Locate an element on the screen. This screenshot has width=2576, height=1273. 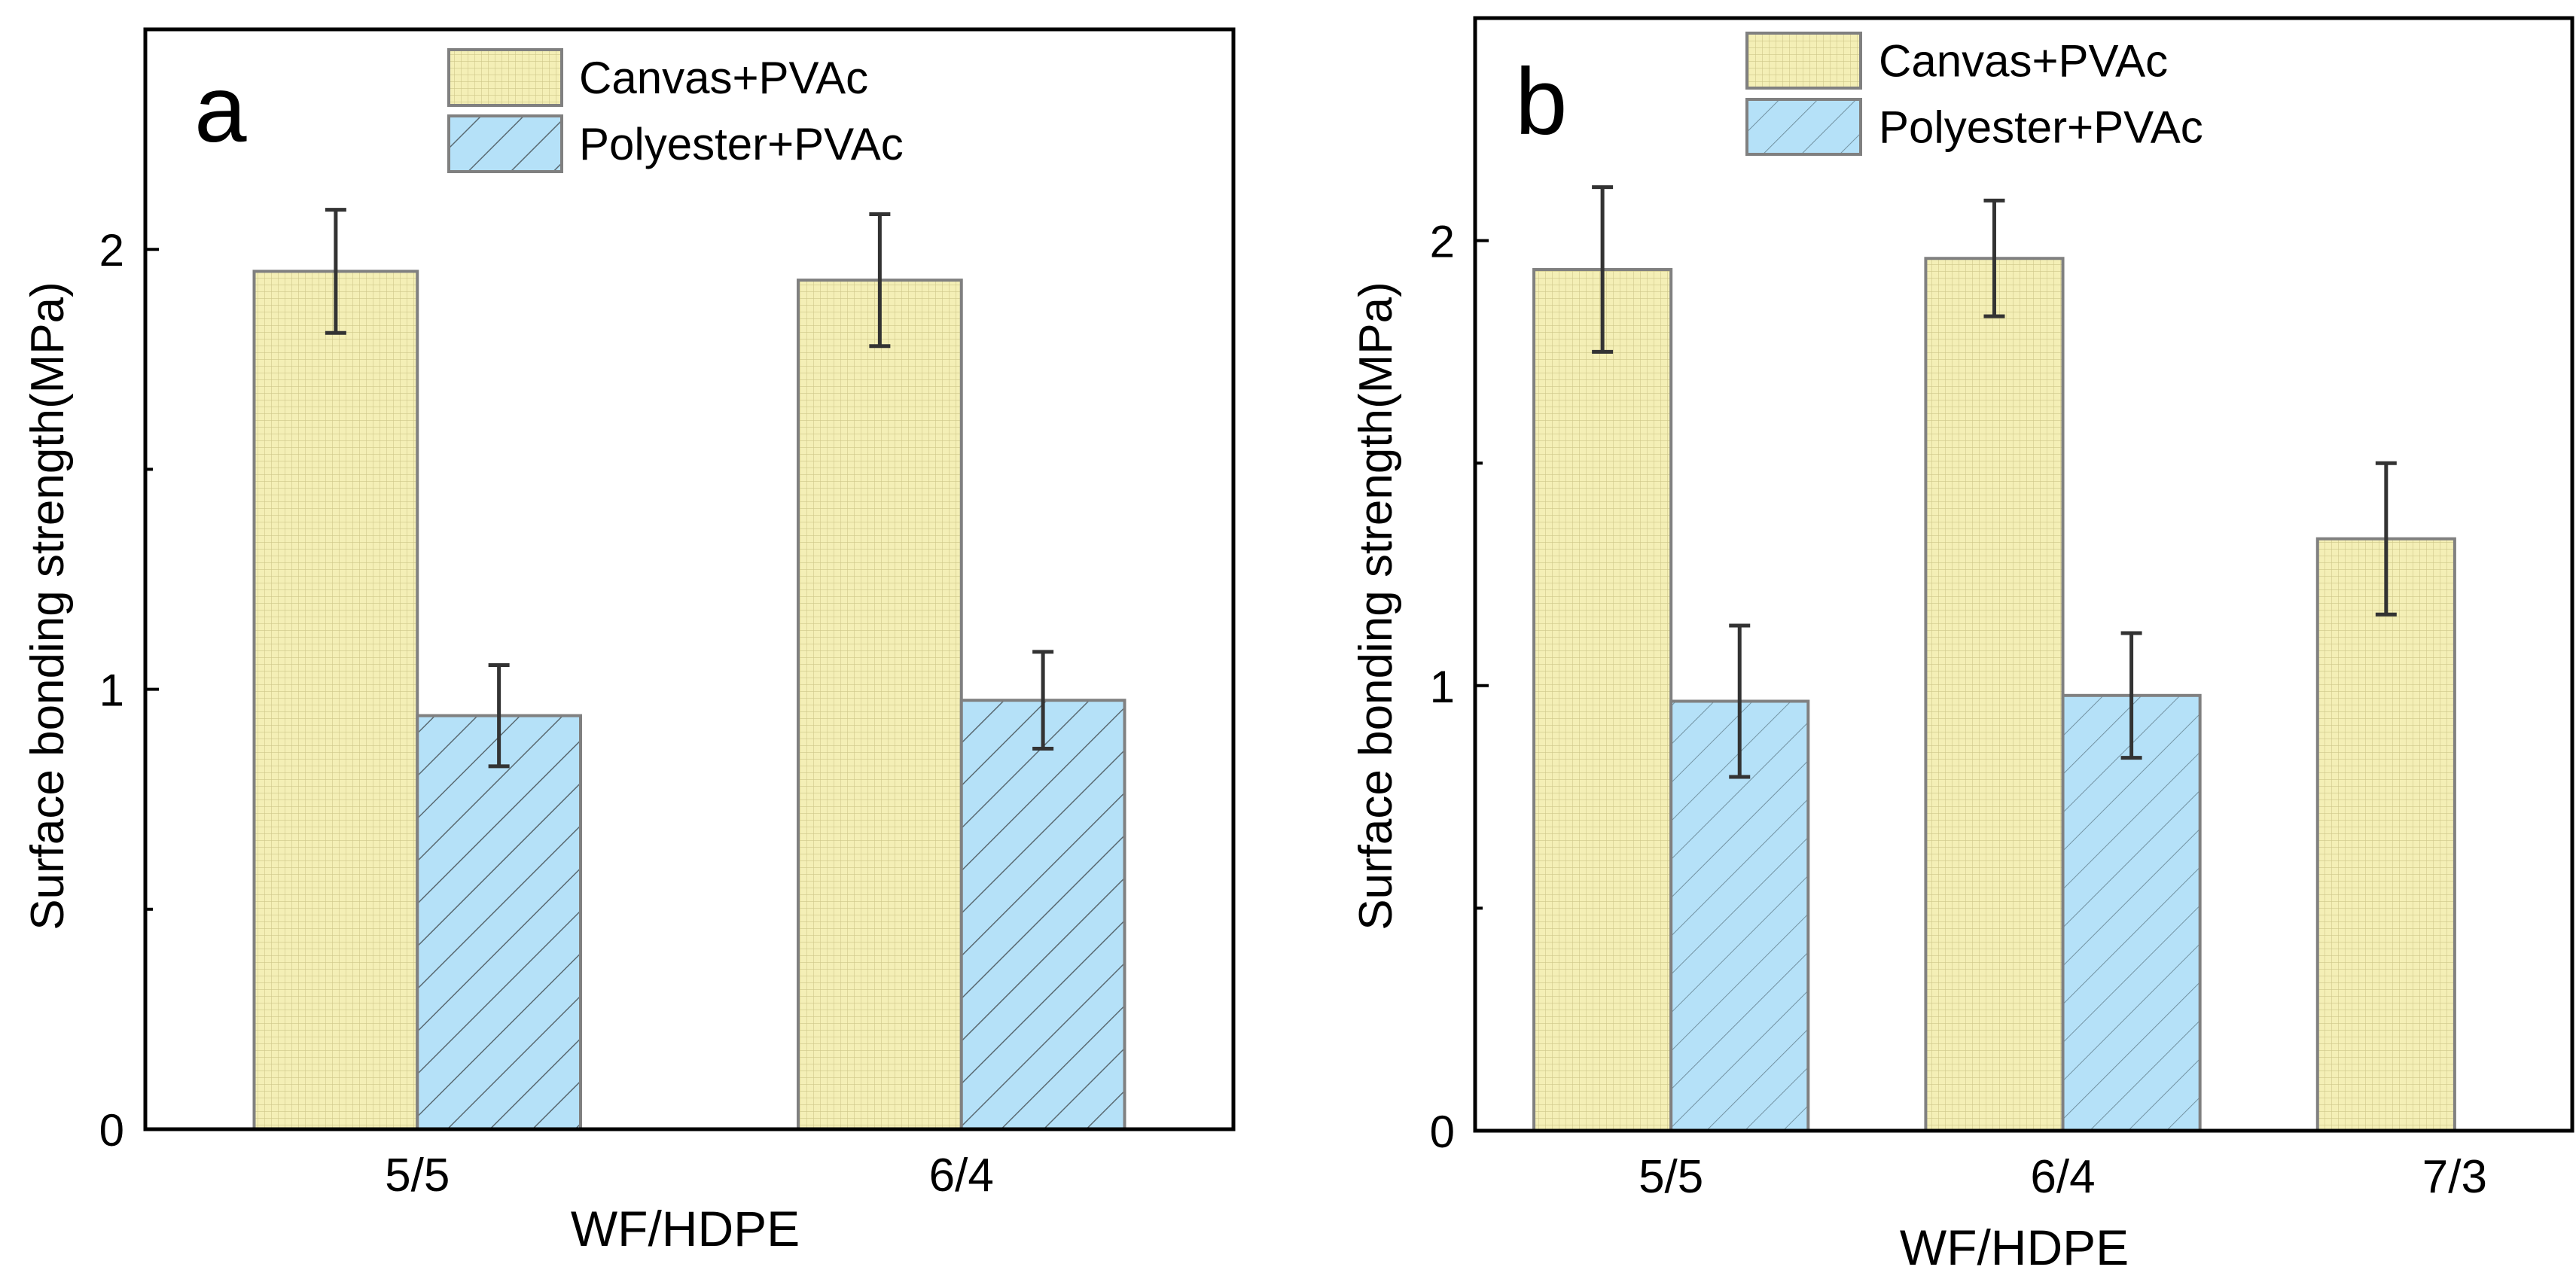
x-tick-label: 7/3 is located at coordinates (2454, 1177).